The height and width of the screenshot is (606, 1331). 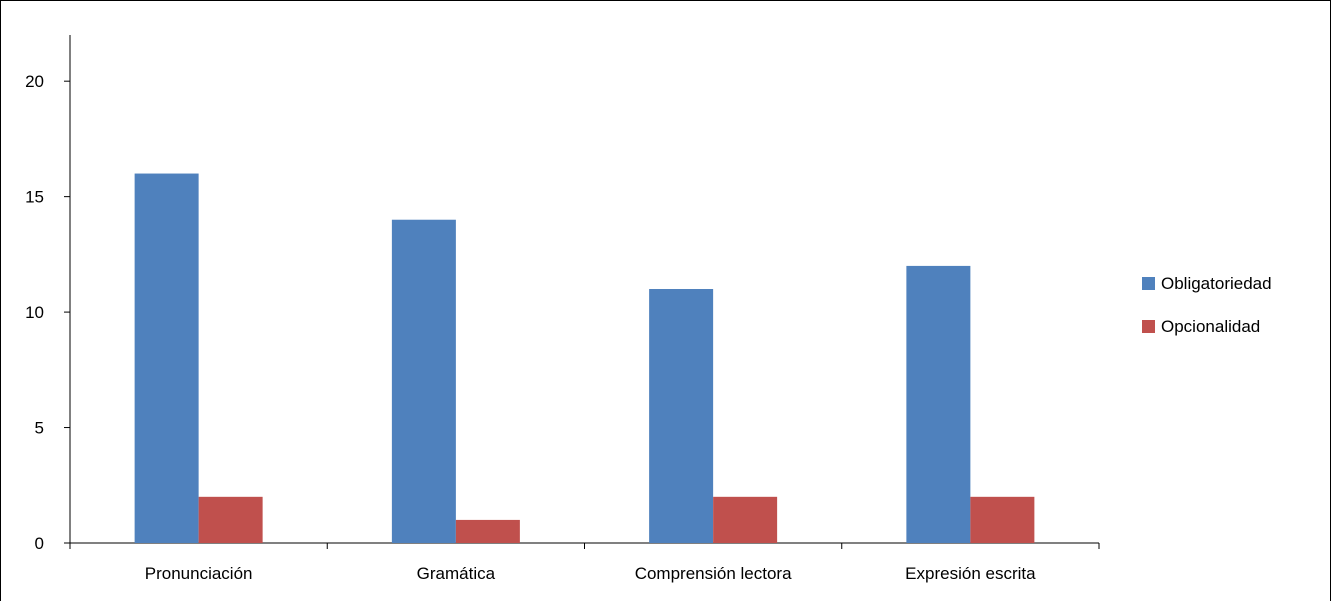 What do you see at coordinates (34, 197) in the screenshot?
I see `y-tick-label: 15` at bounding box center [34, 197].